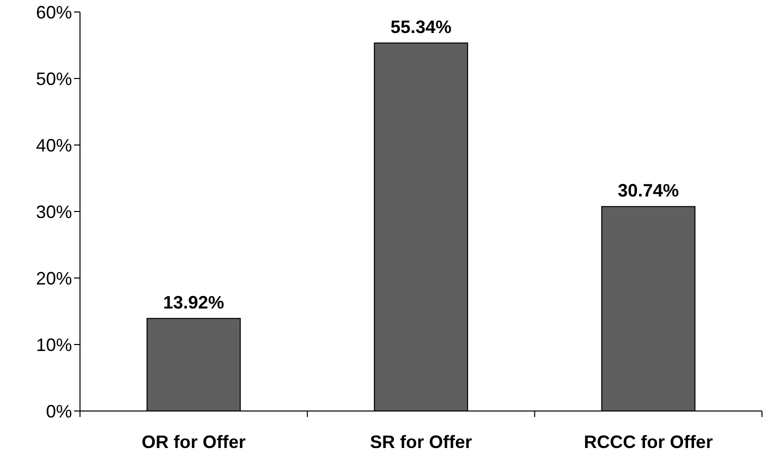 The width and height of the screenshot is (774, 461). I want to click on y-tick-label: 10%, so click(54, 344).